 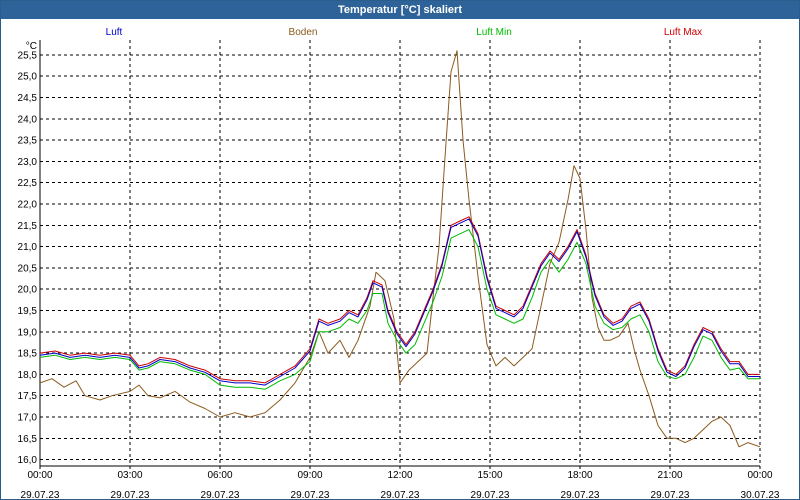 I want to click on x-tick-time: 18:00, so click(x=579, y=475).